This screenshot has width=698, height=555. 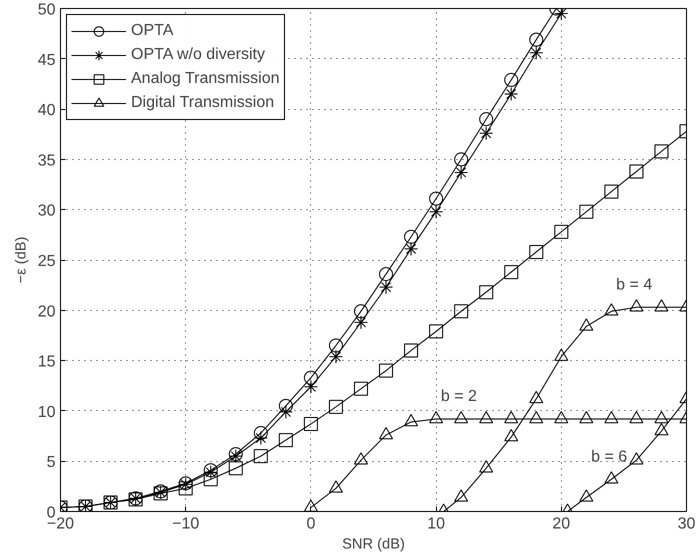 I want to click on x-tick-label: 30, so click(x=687, y=524).